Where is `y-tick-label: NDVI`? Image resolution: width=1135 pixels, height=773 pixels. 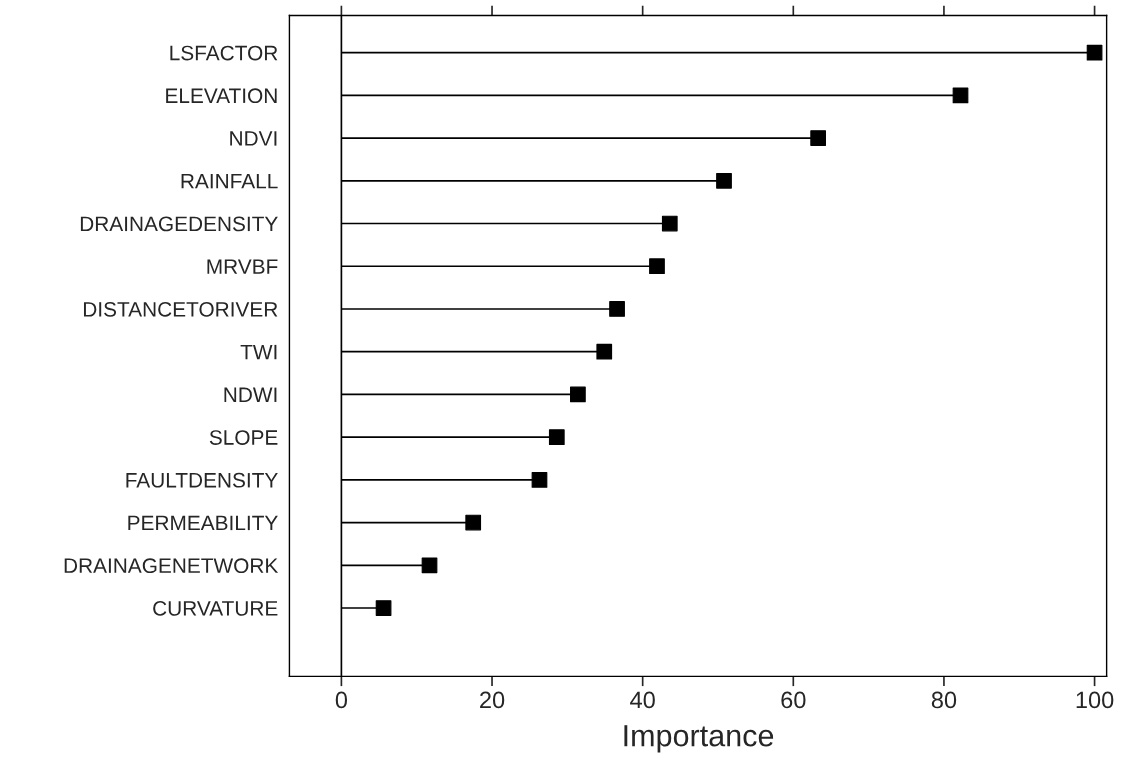 y-tick-label: NDVI is located at coordinates (253, 138).